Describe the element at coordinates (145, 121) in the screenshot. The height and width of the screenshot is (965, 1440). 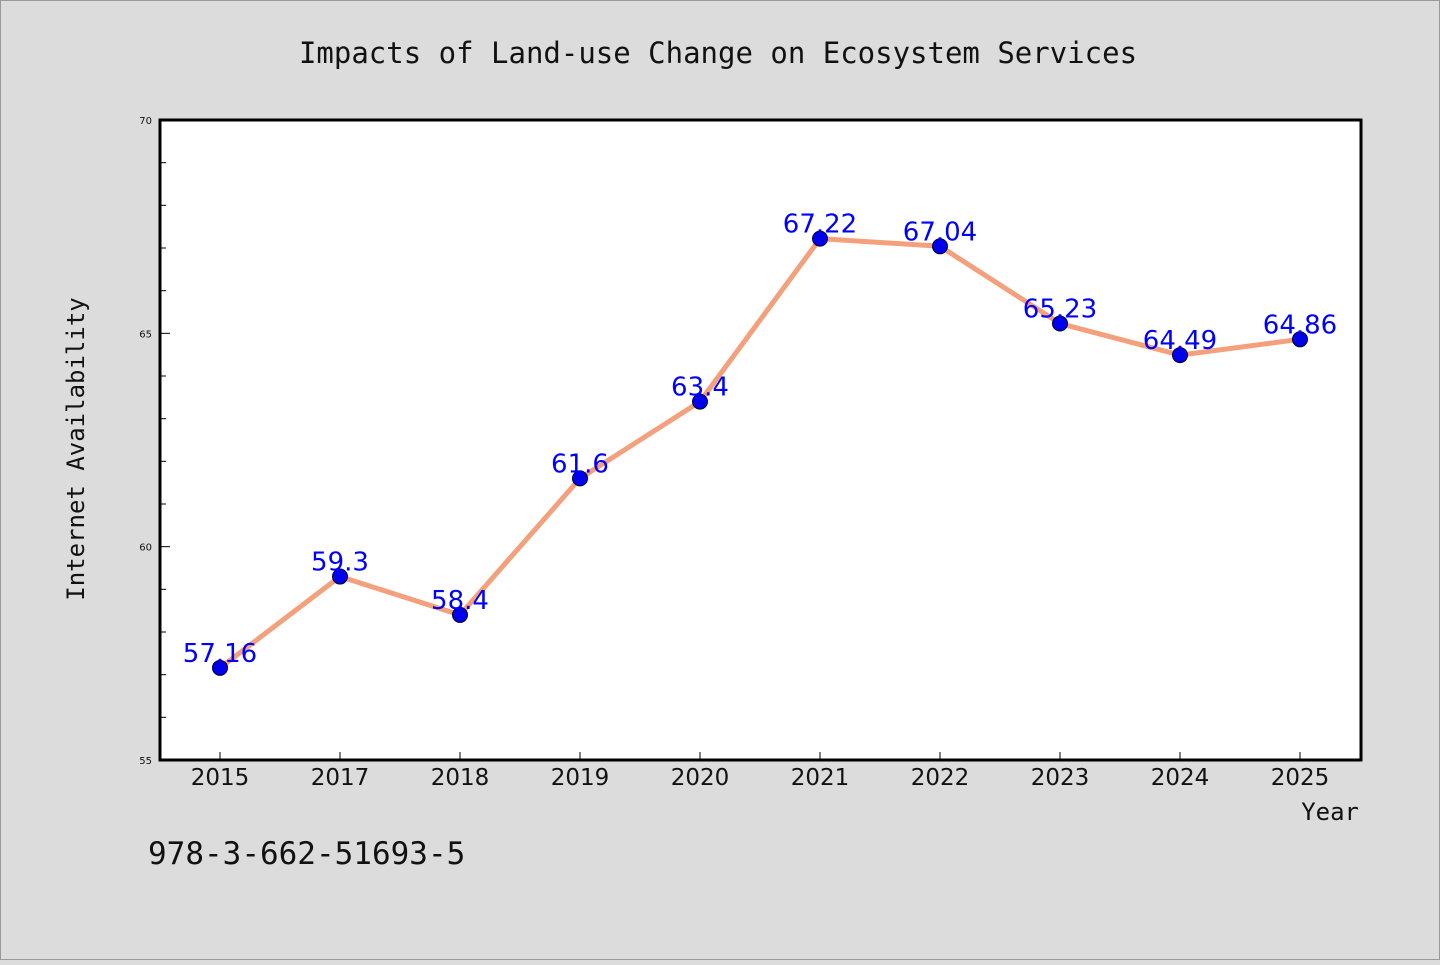
I see `y-tick-label: 70` at that location.